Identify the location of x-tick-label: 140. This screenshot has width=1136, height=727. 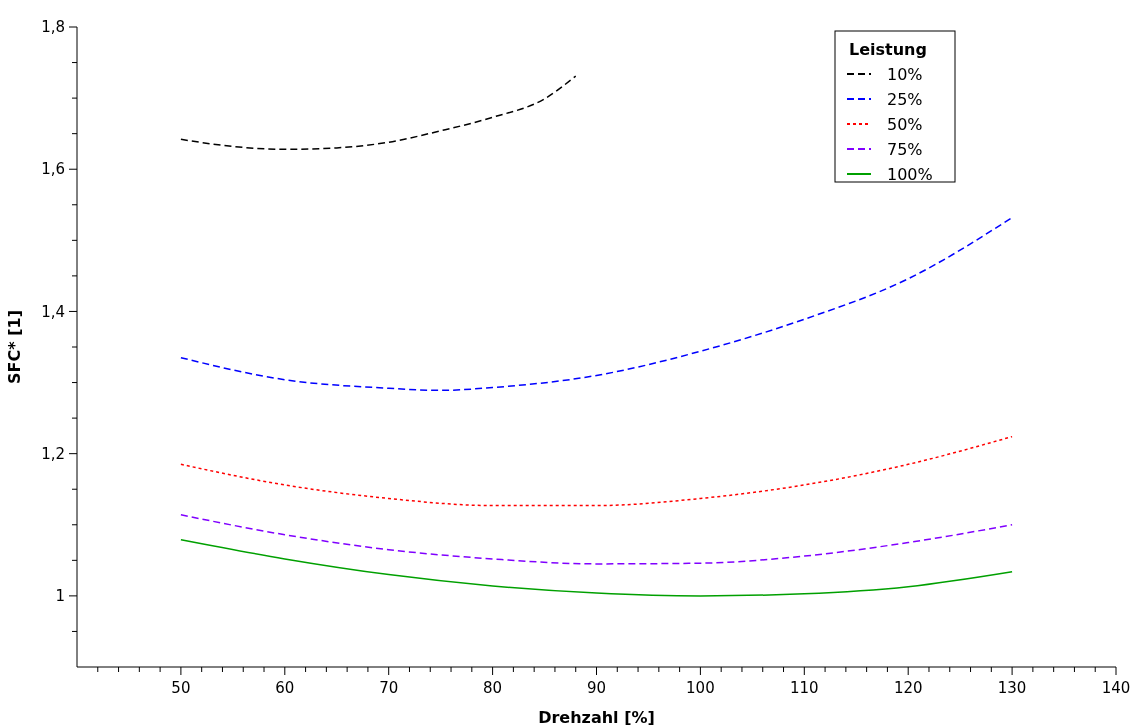
(1116, 688).